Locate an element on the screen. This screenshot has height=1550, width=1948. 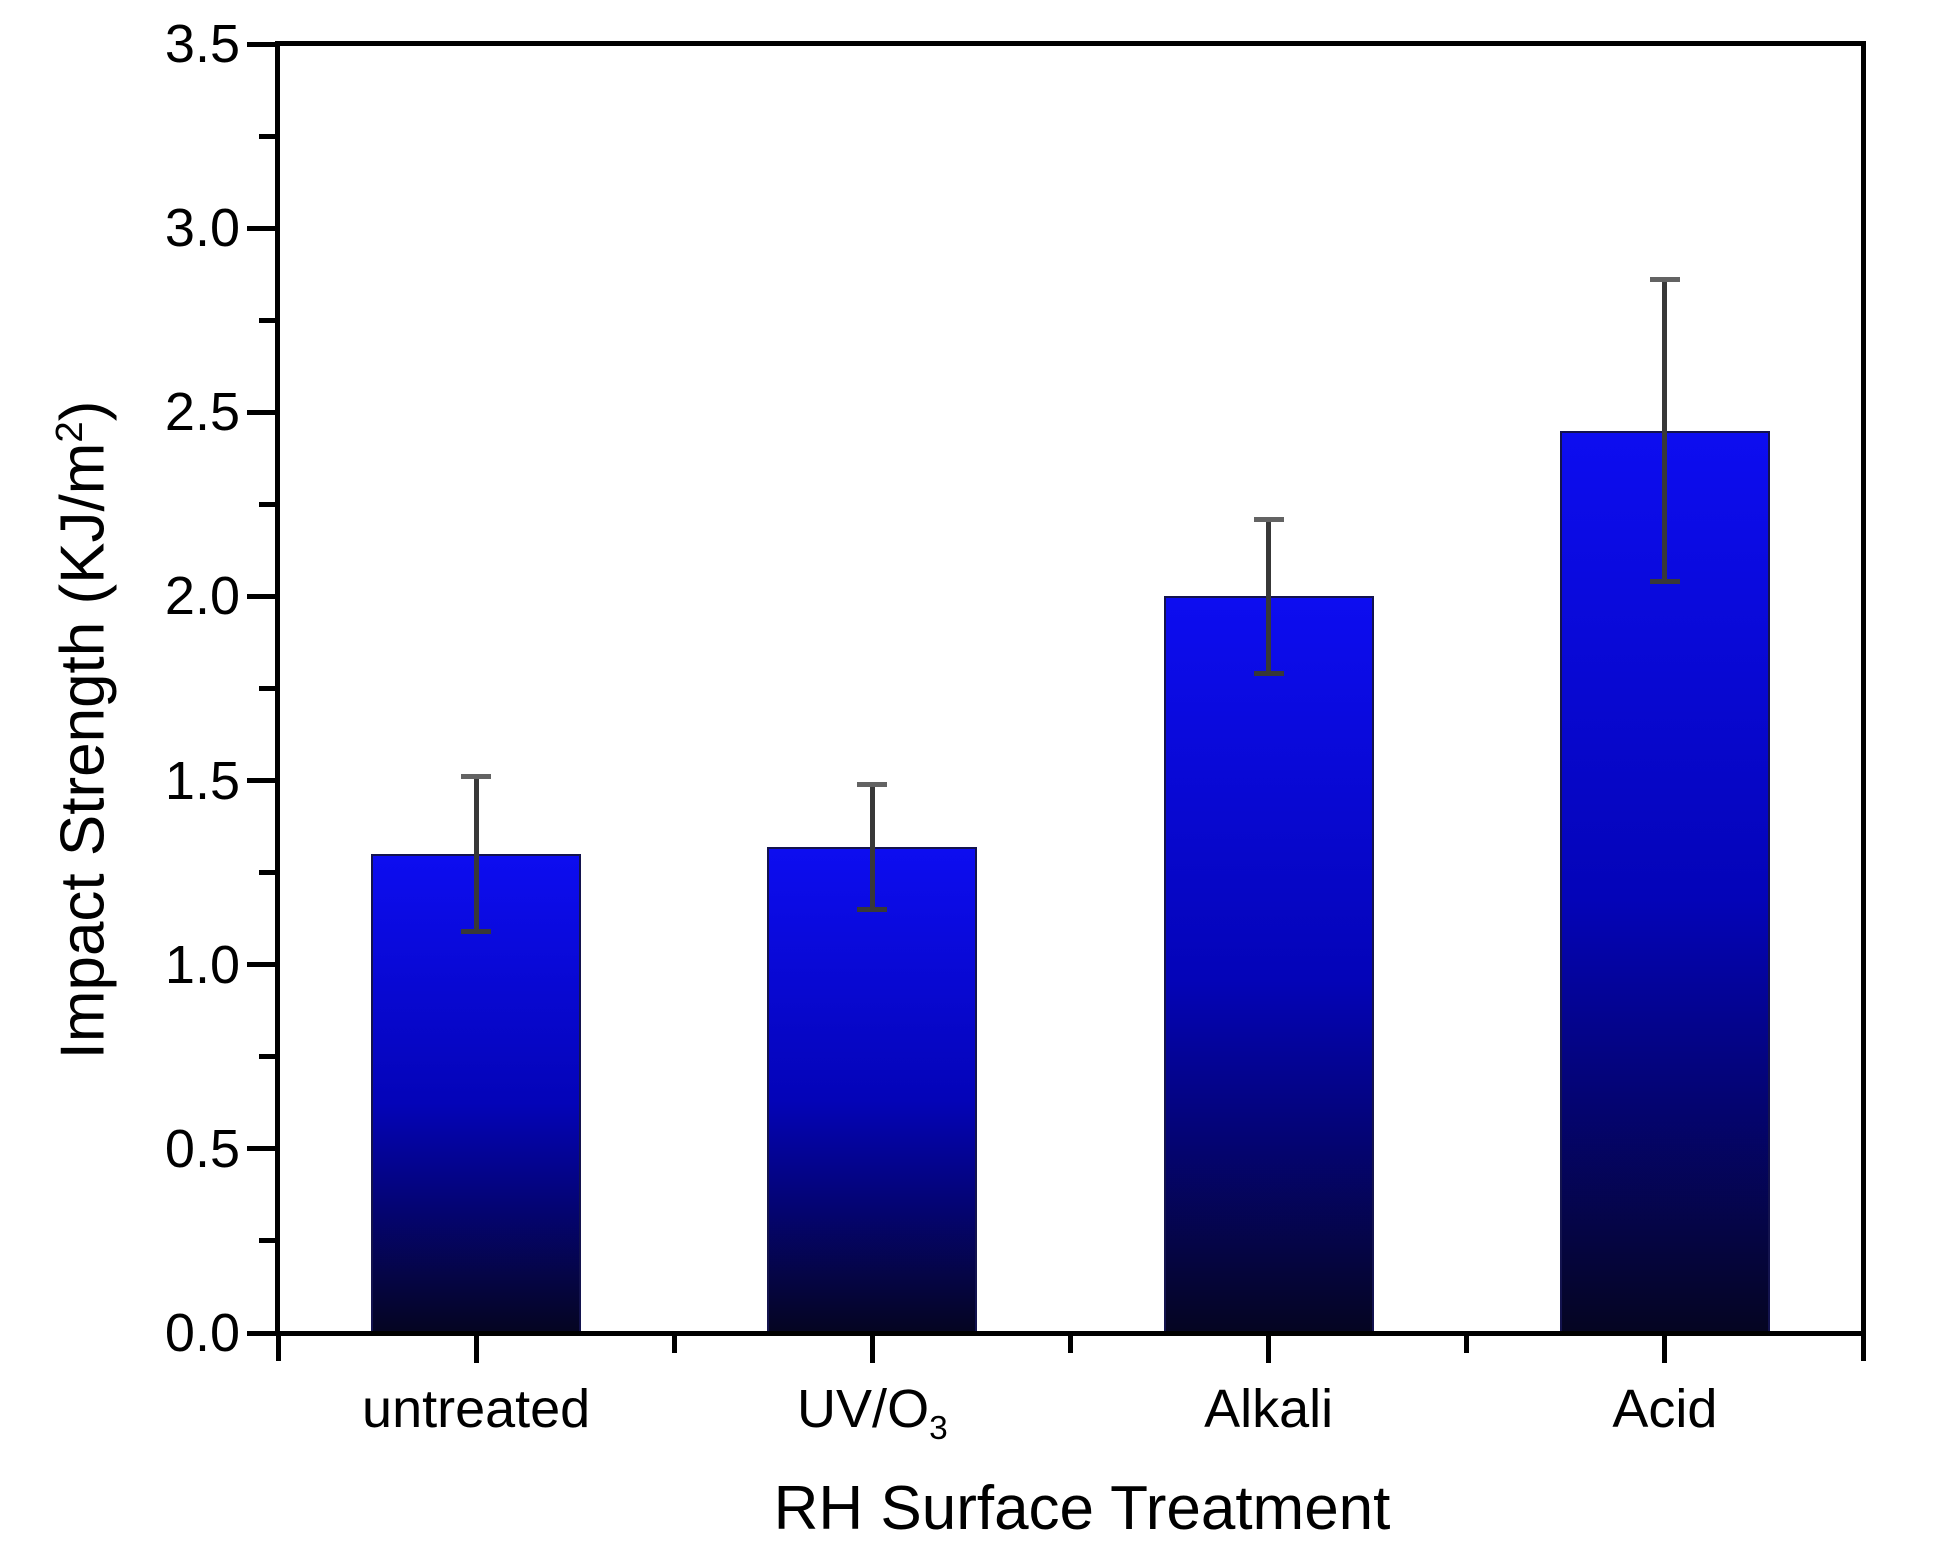
bar-uv-o is located at coordinates (872, 1089).